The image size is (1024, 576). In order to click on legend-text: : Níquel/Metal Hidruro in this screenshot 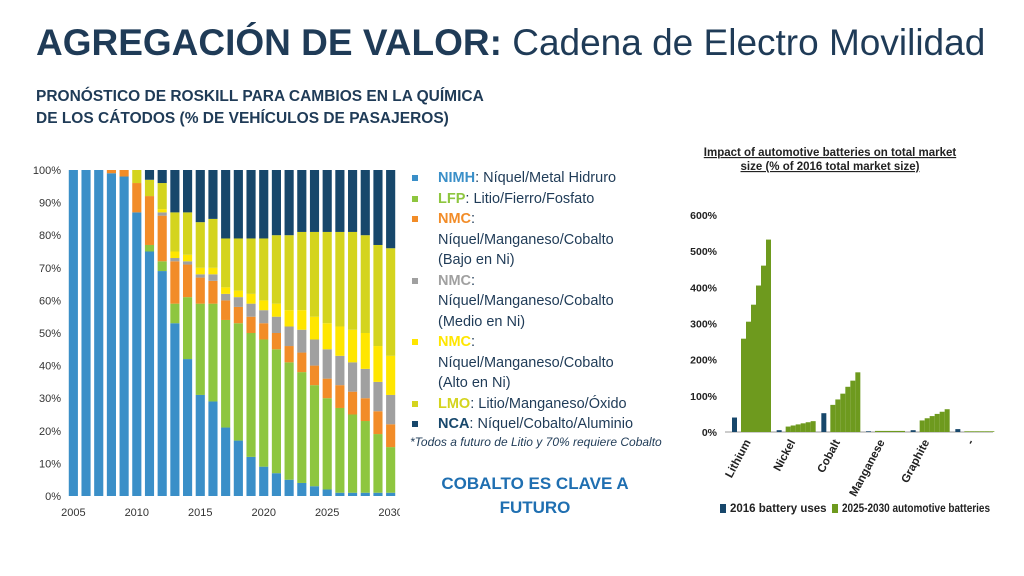, I will do `click(546, 178)`.